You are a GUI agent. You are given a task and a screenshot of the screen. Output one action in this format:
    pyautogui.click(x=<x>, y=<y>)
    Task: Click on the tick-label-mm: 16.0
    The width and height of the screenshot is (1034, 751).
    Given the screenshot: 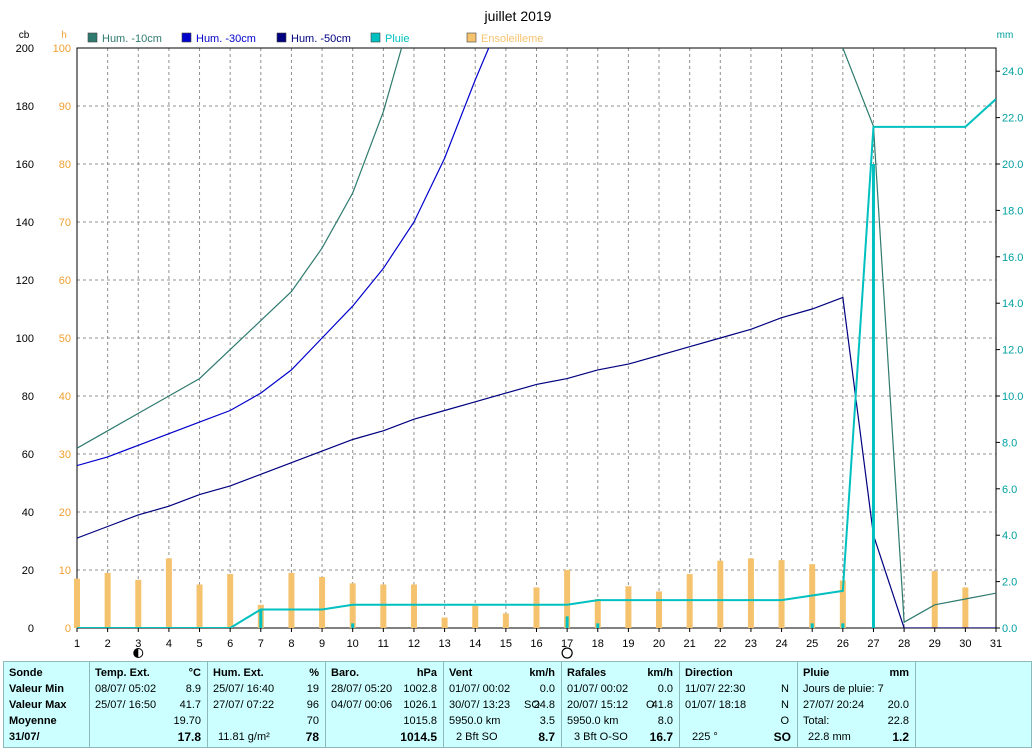 What is the action you would take?
    pyautogui.click(x=1012, y=258)
    